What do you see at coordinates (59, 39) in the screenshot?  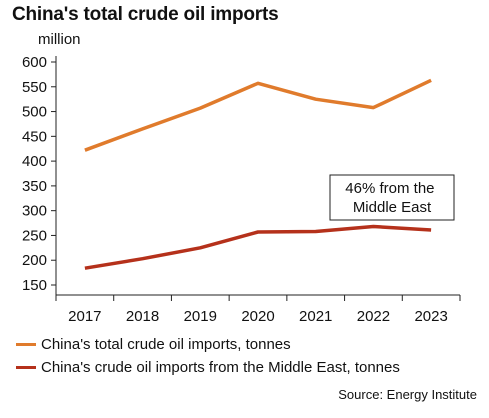 I see `y-axis-label: million` at bounding box center [59, 39].